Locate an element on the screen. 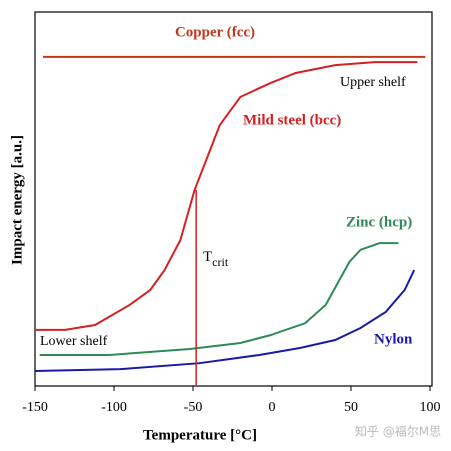  series-label: Mild steel (bcc) is located at coordinates (292, 120).